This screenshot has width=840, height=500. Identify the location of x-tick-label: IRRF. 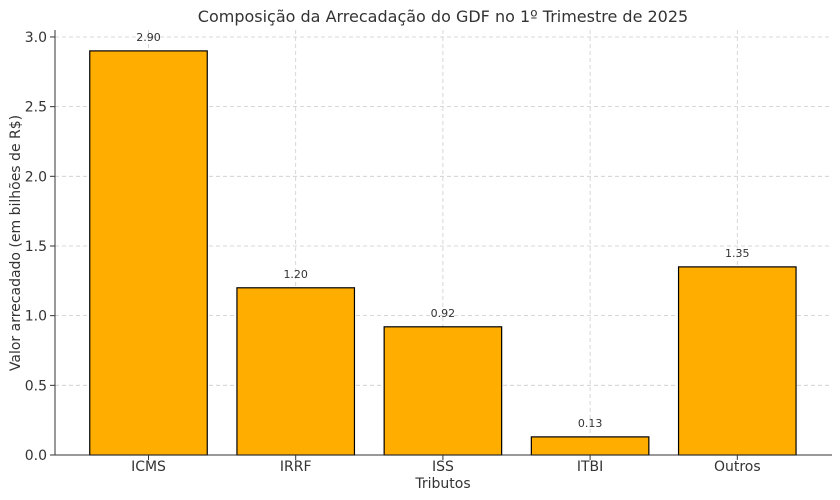
(296, 467).